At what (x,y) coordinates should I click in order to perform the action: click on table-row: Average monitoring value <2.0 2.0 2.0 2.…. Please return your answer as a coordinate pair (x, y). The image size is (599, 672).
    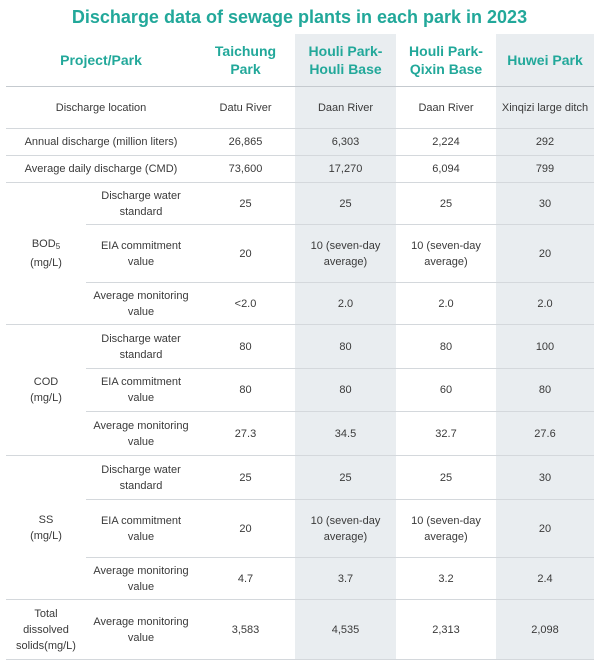
    Looking at the image, I should click on (300, 304).